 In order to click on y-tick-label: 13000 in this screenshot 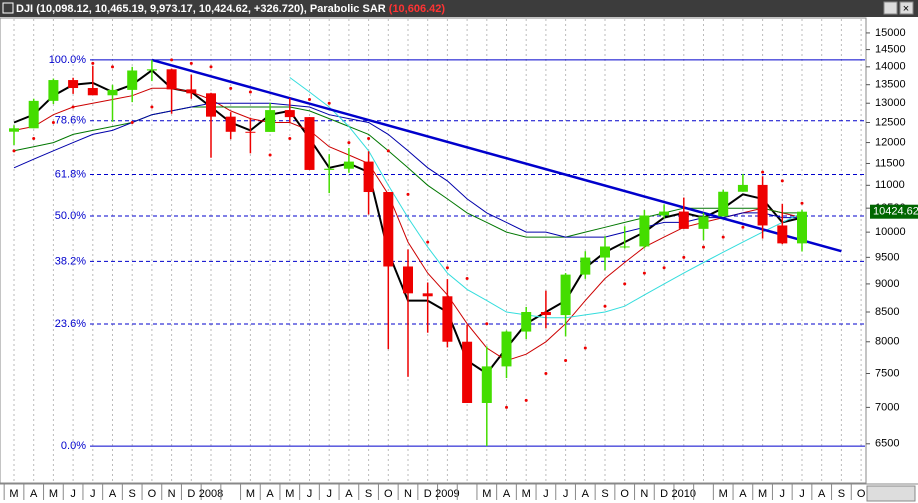, I will do `click(890, 103)`.